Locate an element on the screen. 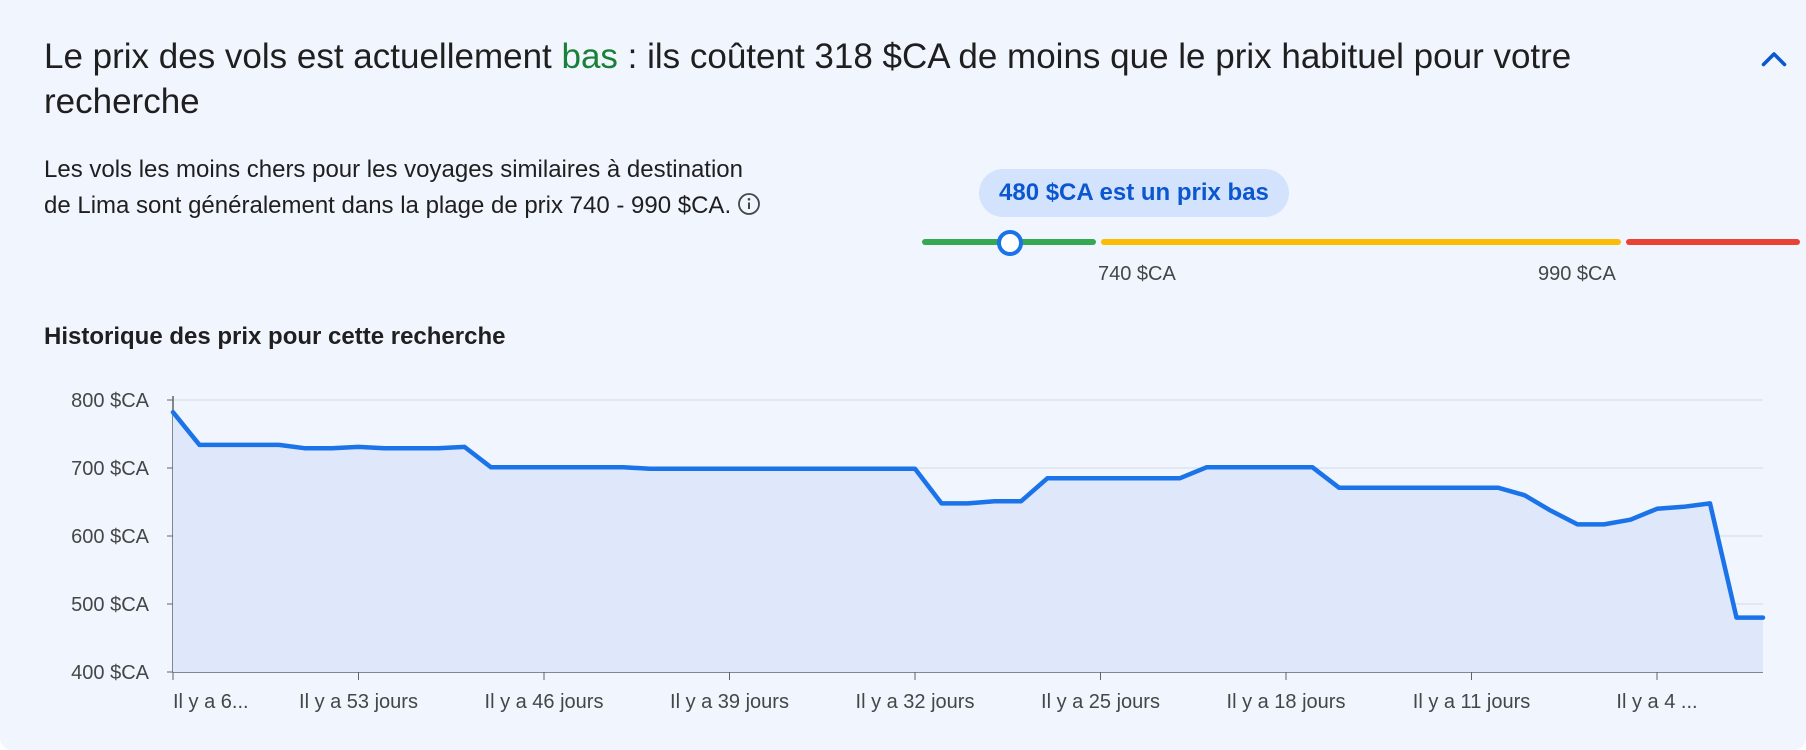 Image resolution: width=1806 pixels, height=750 pixels. x-tick-label: Il y a 11 jours is located at coordinates (1471, 702).